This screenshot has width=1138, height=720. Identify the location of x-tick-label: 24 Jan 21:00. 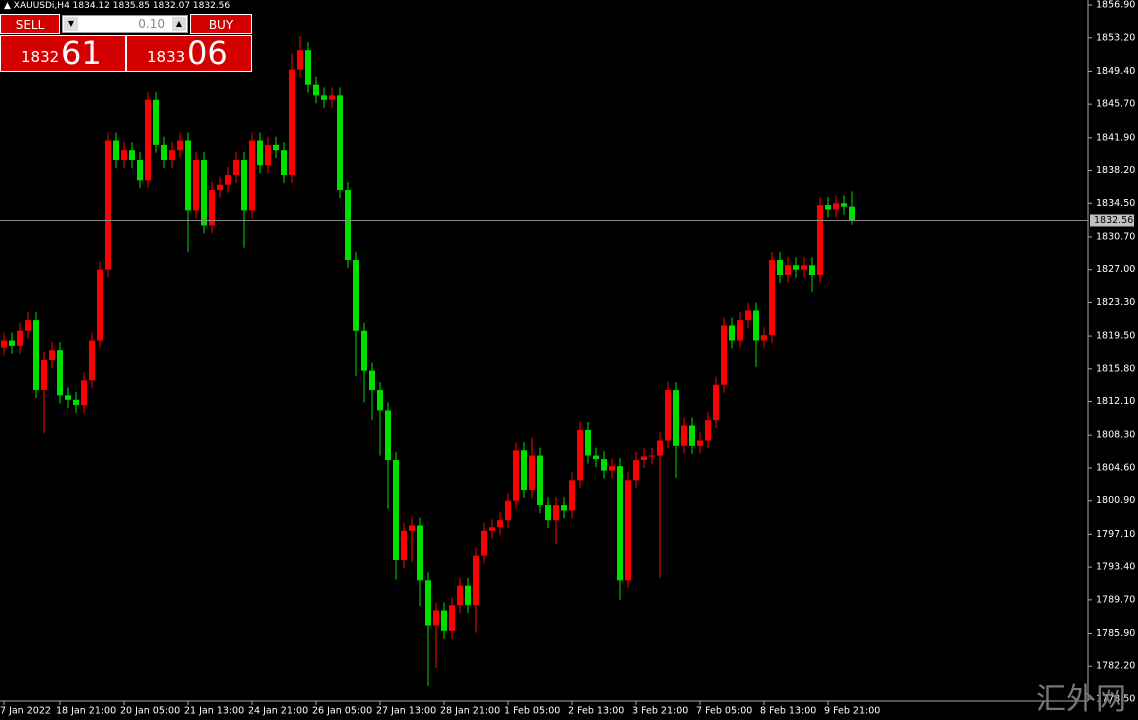
(278, 711).